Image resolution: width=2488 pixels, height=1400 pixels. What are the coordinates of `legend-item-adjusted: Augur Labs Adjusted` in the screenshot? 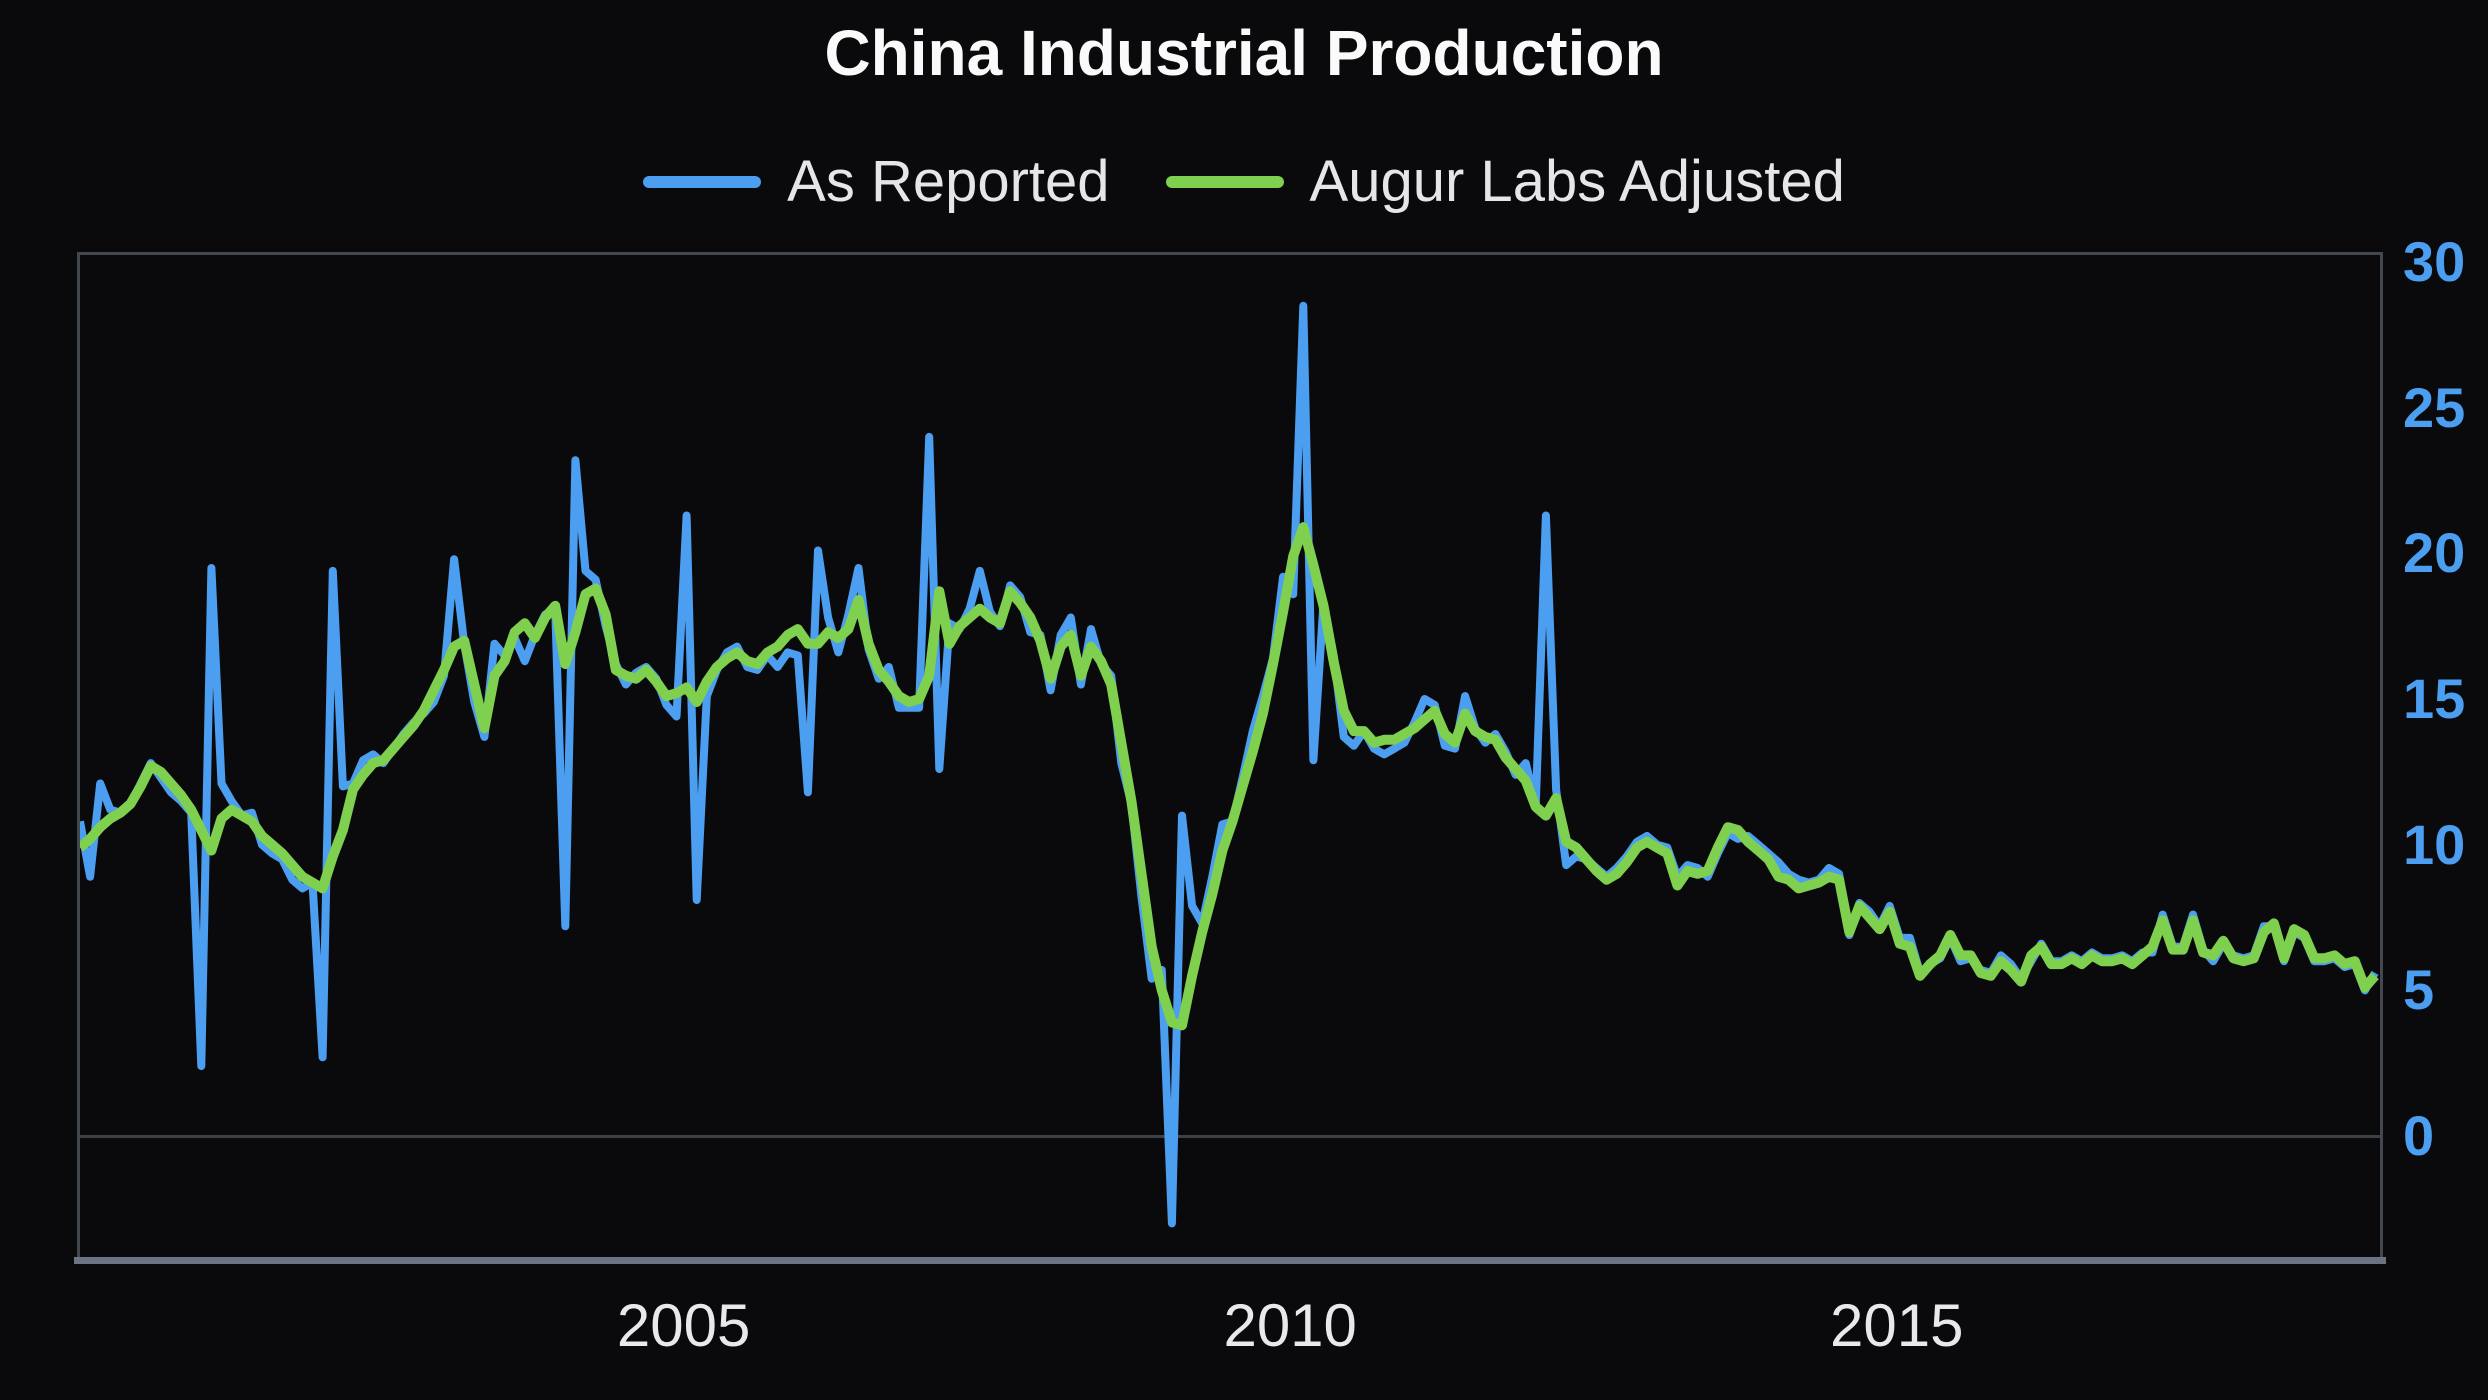 It's located at (1505, 181).